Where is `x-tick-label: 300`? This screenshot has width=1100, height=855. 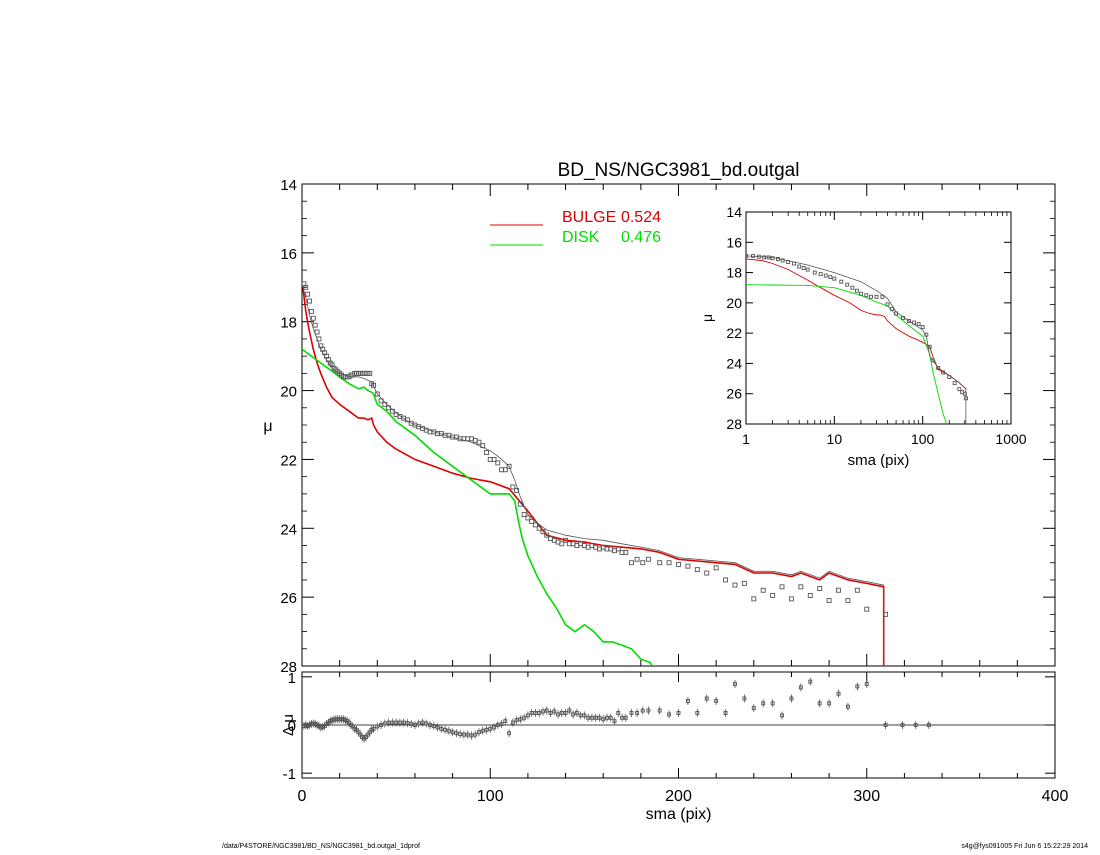 x-tick-label: 300 is located at coordinates (866, 796).